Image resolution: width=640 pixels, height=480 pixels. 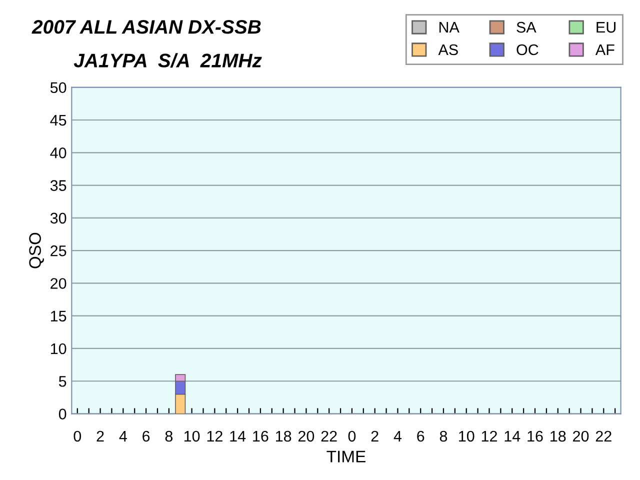 What do you see at coordinates (58, 218) in the screenshot?
I see `y-tick-label: 30` at bounding box center [58, 218].